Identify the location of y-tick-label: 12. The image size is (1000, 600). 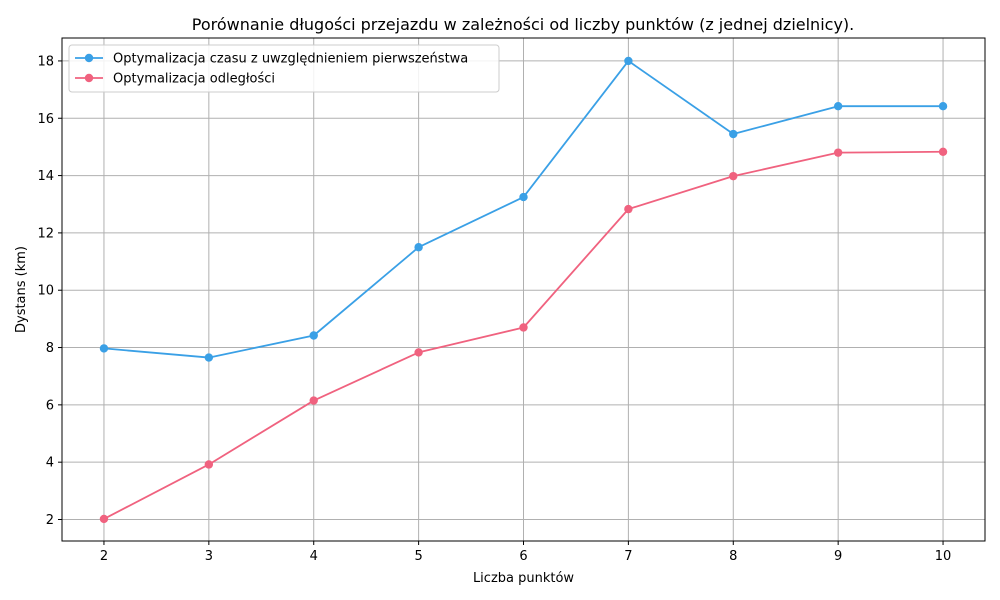
(45, 233).